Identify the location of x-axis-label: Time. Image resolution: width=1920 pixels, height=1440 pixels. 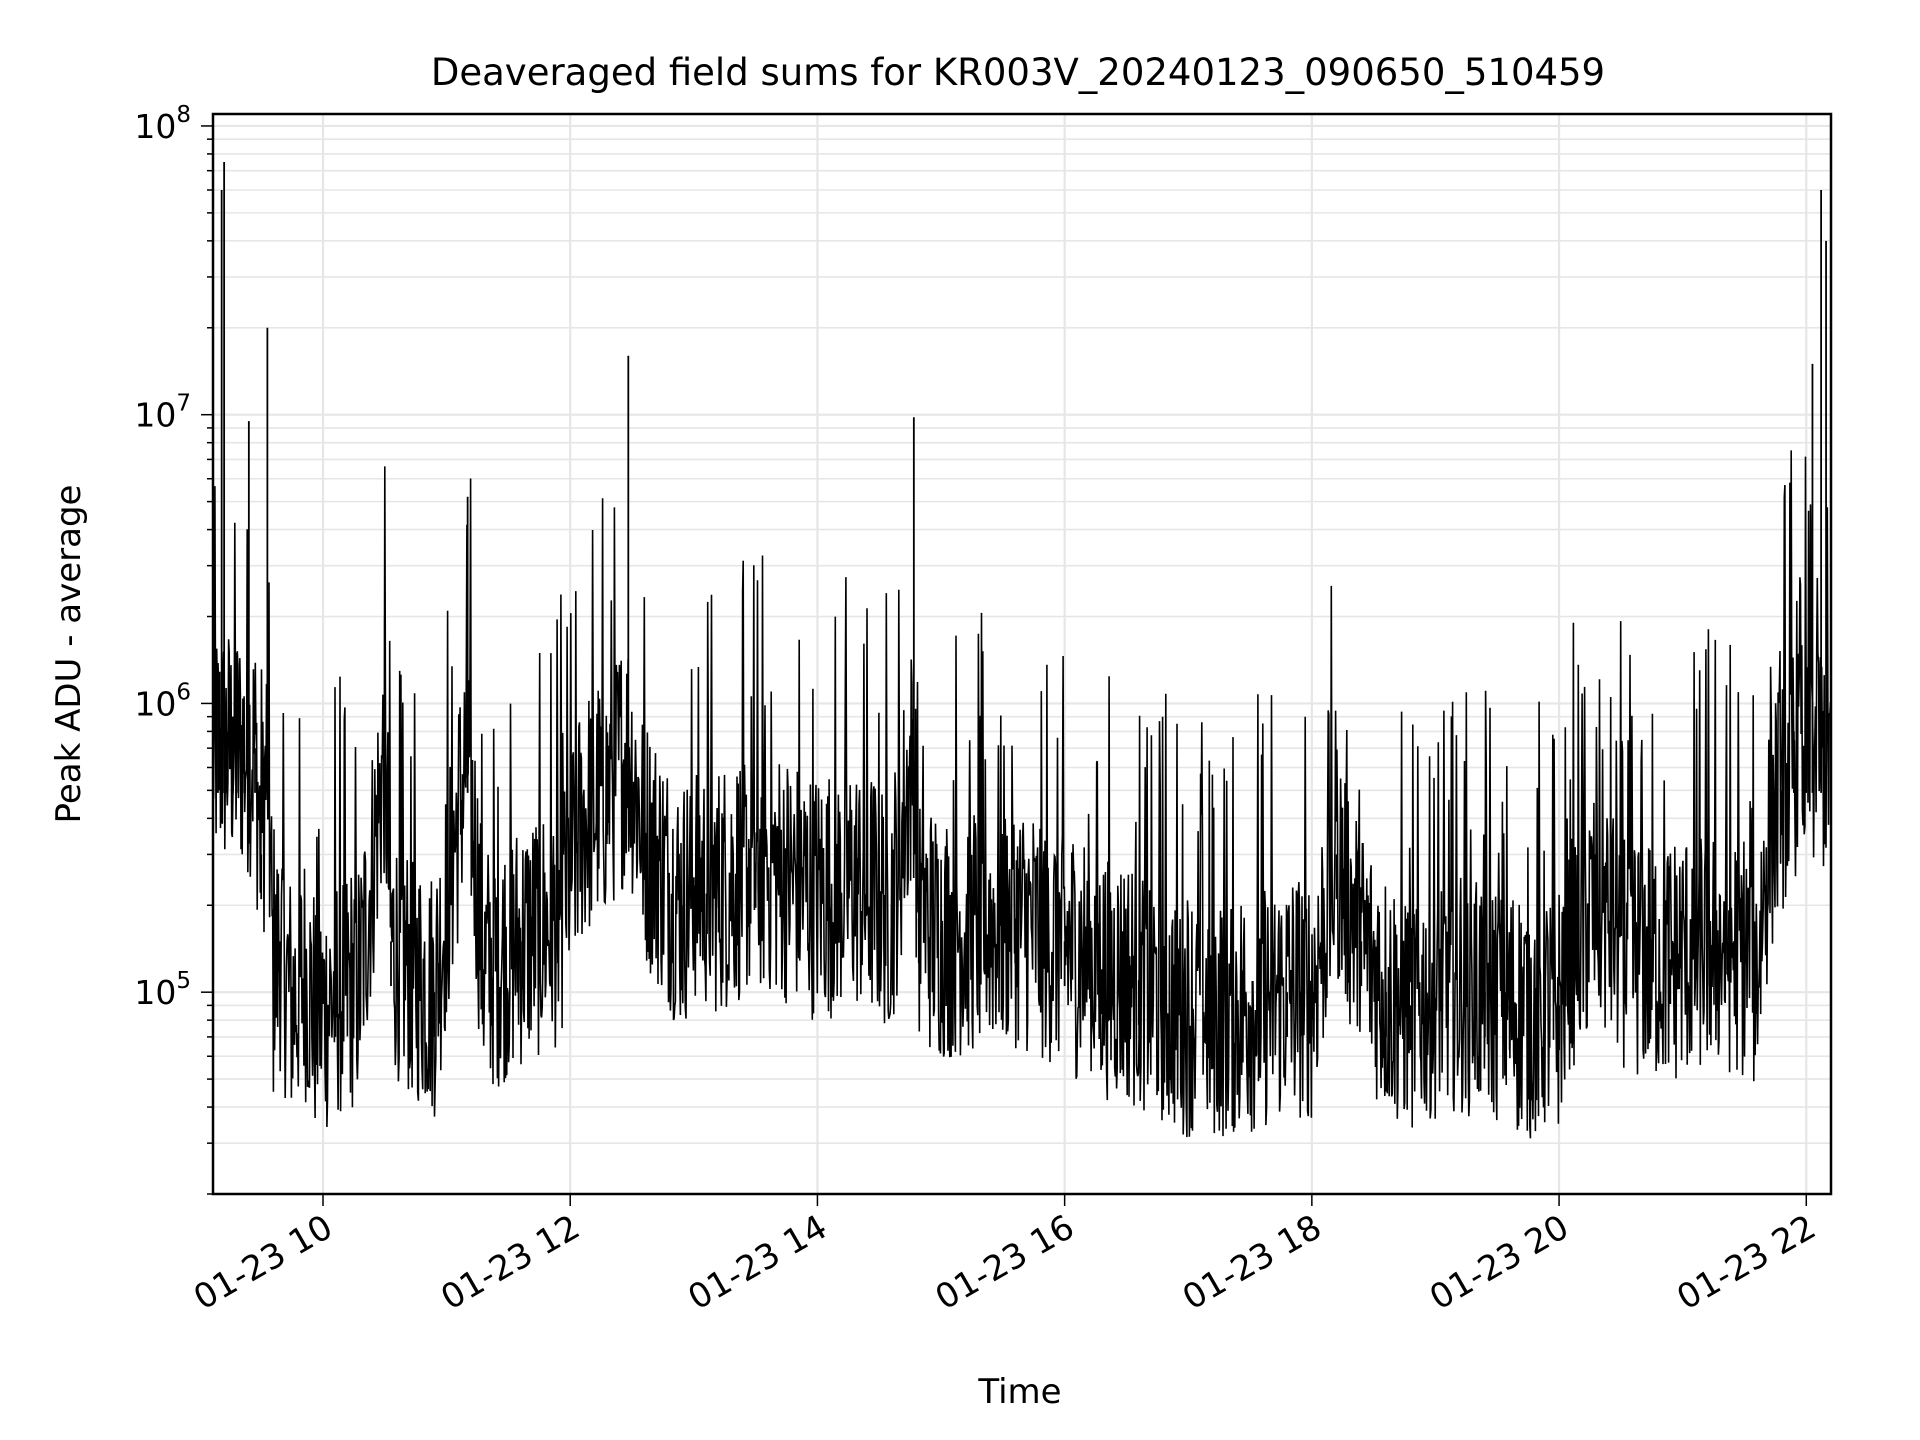
(1019, 1392).